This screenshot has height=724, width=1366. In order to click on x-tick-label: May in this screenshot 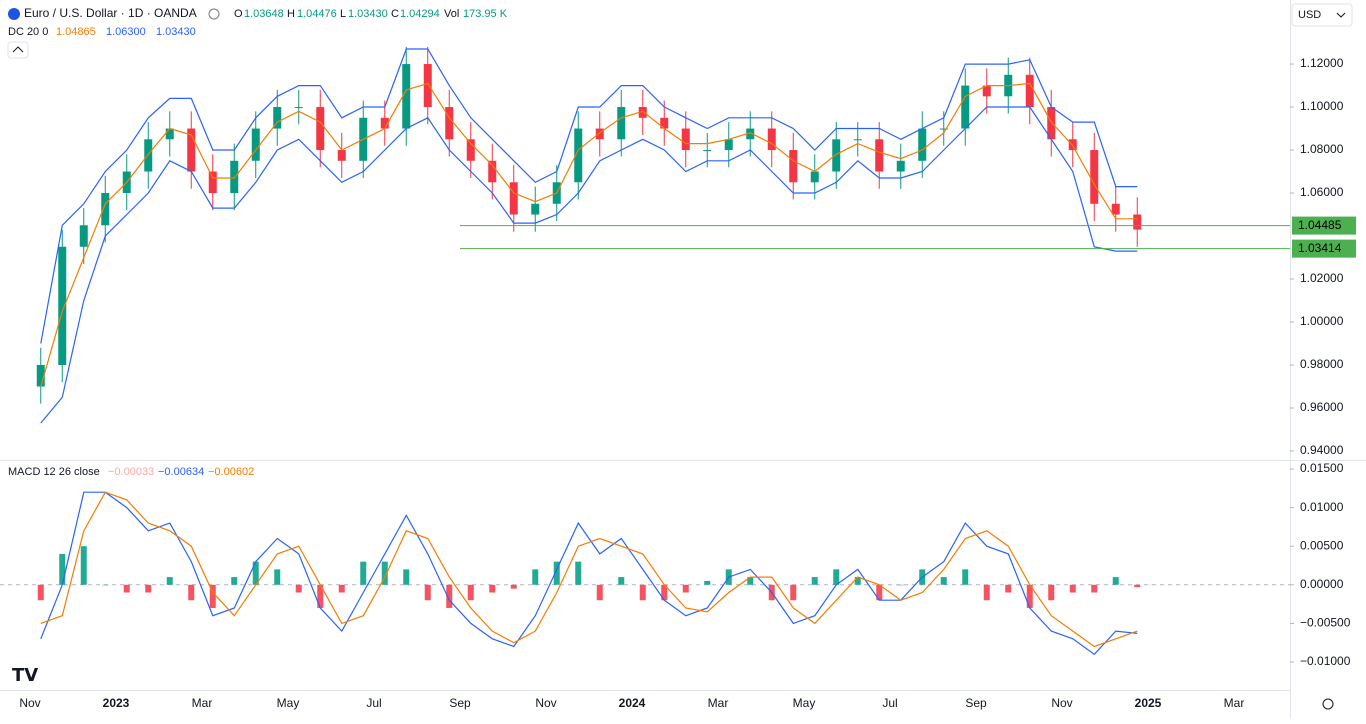, I will do `click(288, 703)`.